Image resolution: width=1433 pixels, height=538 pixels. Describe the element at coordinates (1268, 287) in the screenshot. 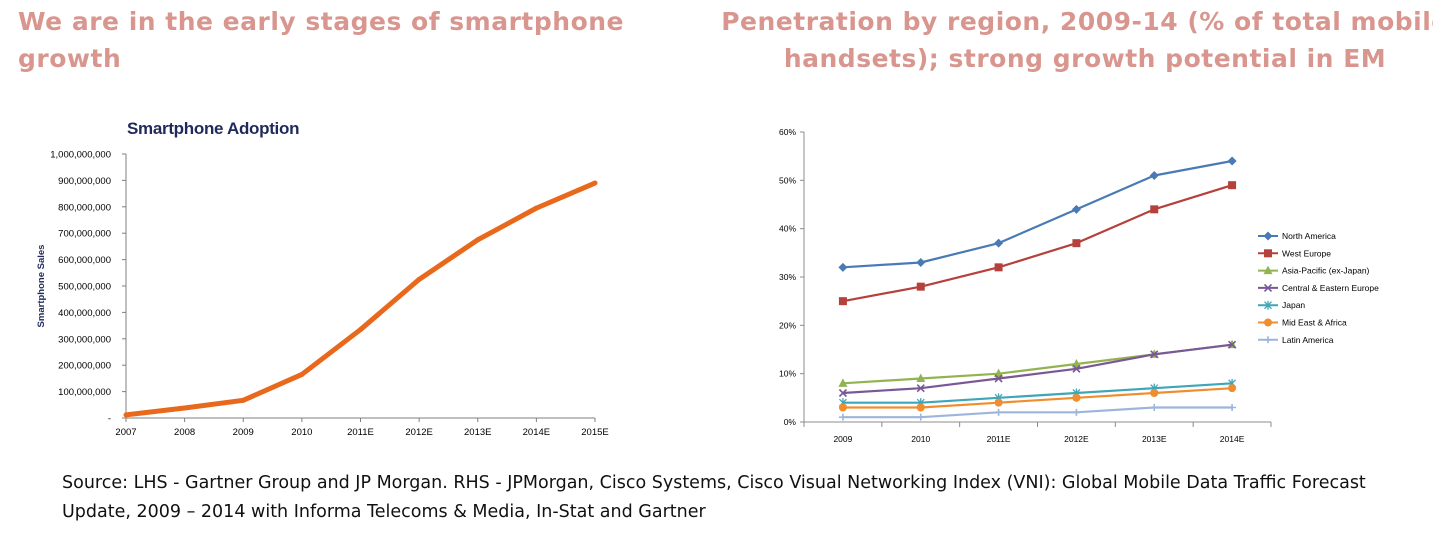

I see `legend-marker-central-eastern-europe` at that location.